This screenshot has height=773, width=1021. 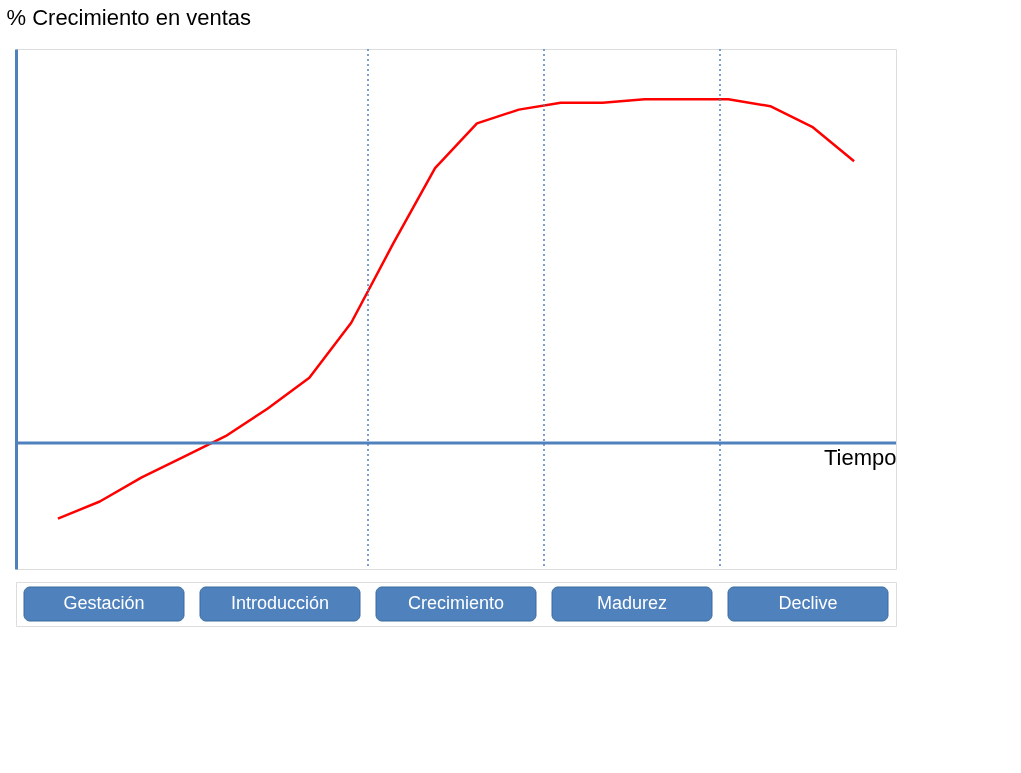 What do you see at coordinates (280, 603) in the screenshot?
I see `text: Introducción` at bounding box center [280, 603].